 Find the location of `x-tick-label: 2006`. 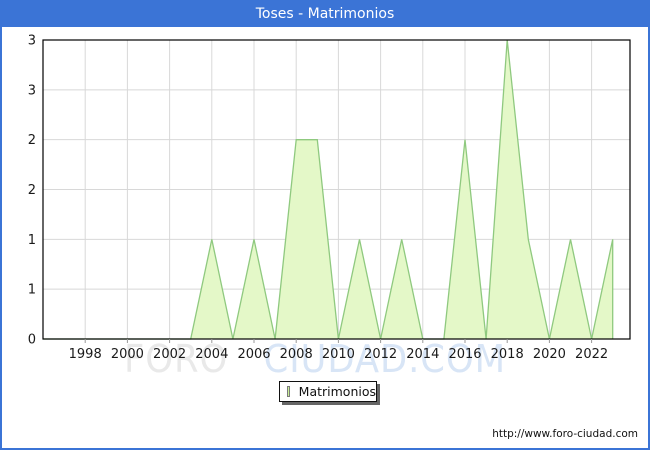

x-tick-label: 2006 is located at coordinates (253, 354).